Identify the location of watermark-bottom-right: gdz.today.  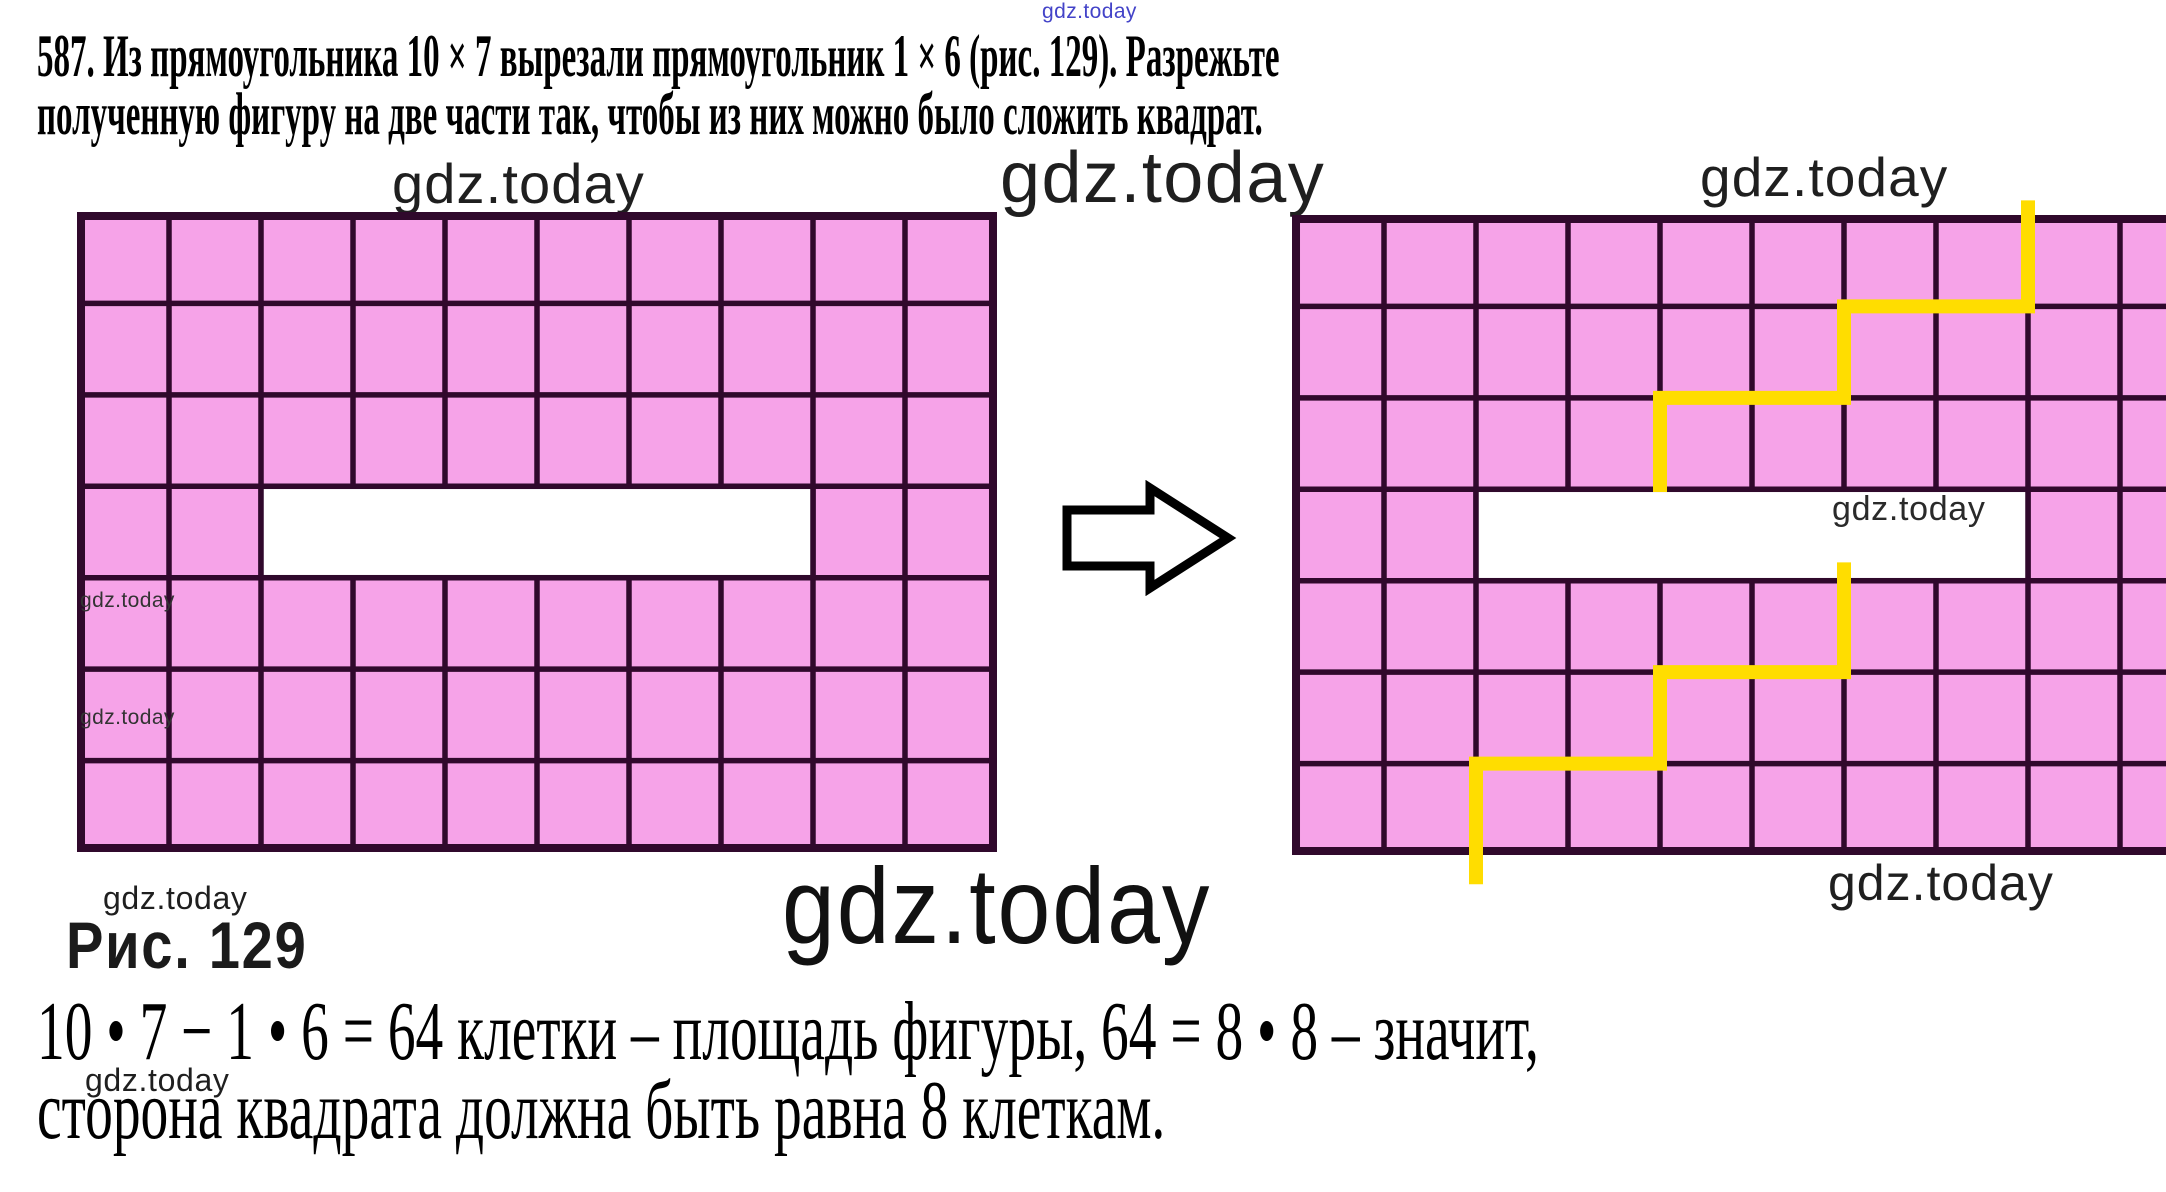
(1941, 883).